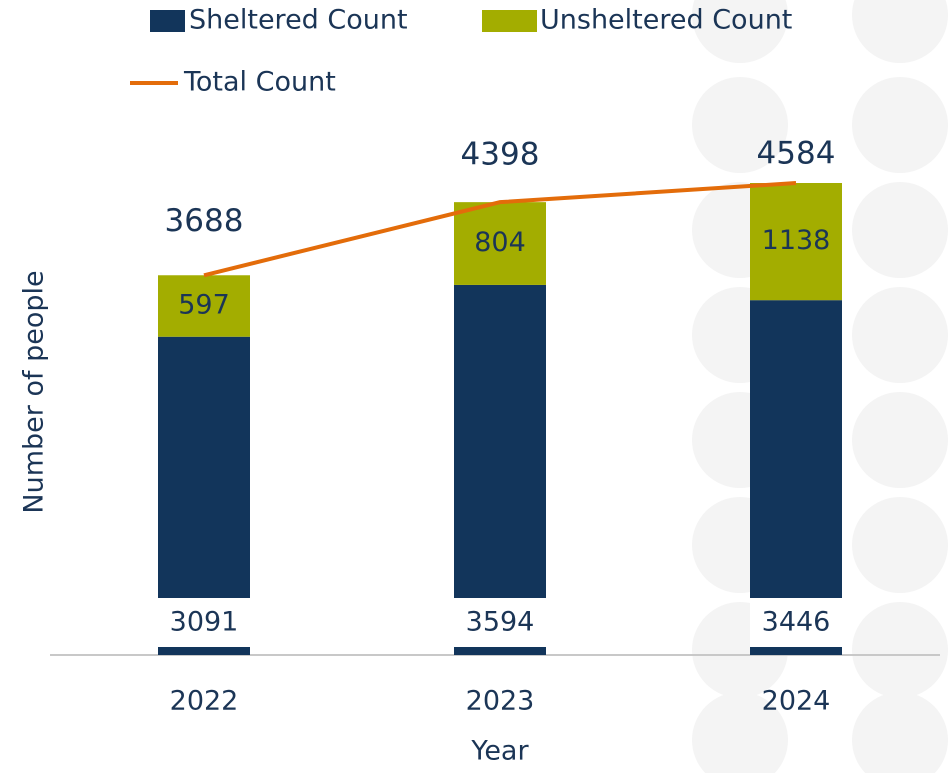 The image size is (950, 773). I want to click on total-label: 3688, so click(204, 221).